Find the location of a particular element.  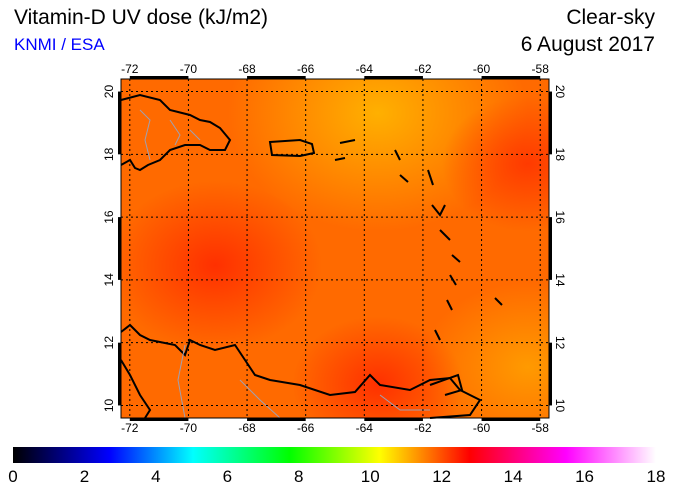

colorbar-label: 18 is located at coordinates (656, 476).